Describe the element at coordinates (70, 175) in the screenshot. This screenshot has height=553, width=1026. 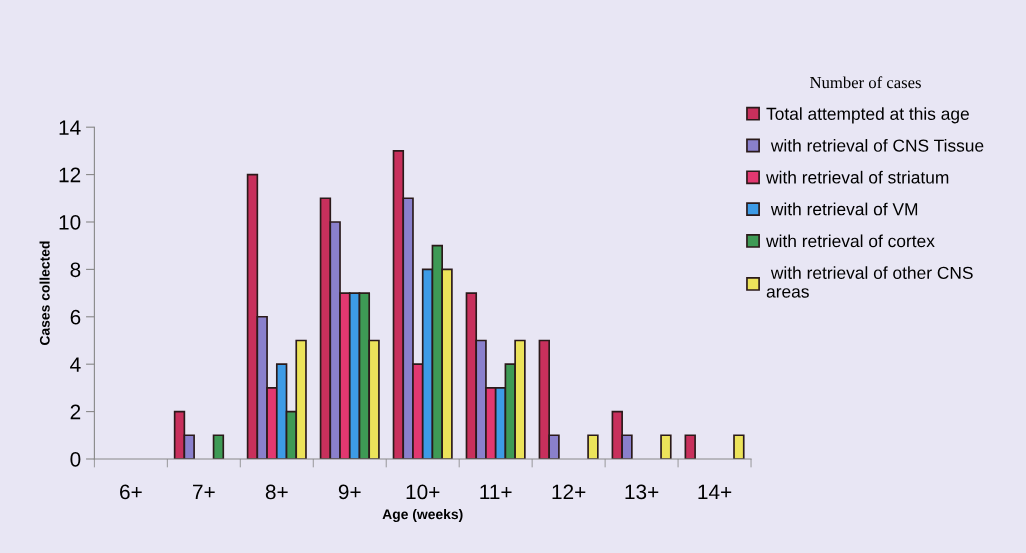
I see `y-tick-label: 12` at that location.